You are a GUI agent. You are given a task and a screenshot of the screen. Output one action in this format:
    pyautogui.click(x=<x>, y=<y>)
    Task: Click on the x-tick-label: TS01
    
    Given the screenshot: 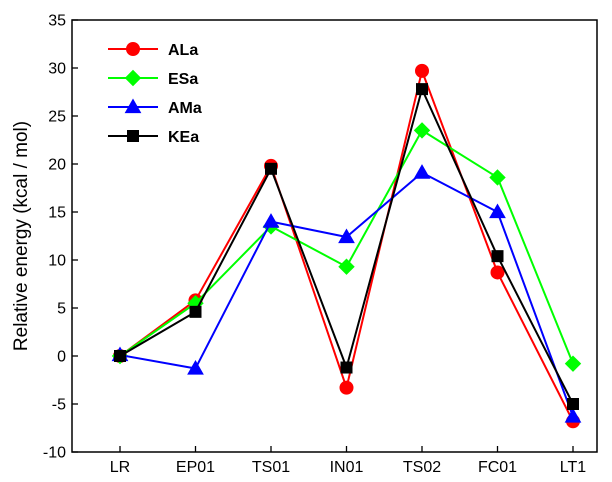 What is the action you would take?
    pyautogui.click(x=271, y=467)
    